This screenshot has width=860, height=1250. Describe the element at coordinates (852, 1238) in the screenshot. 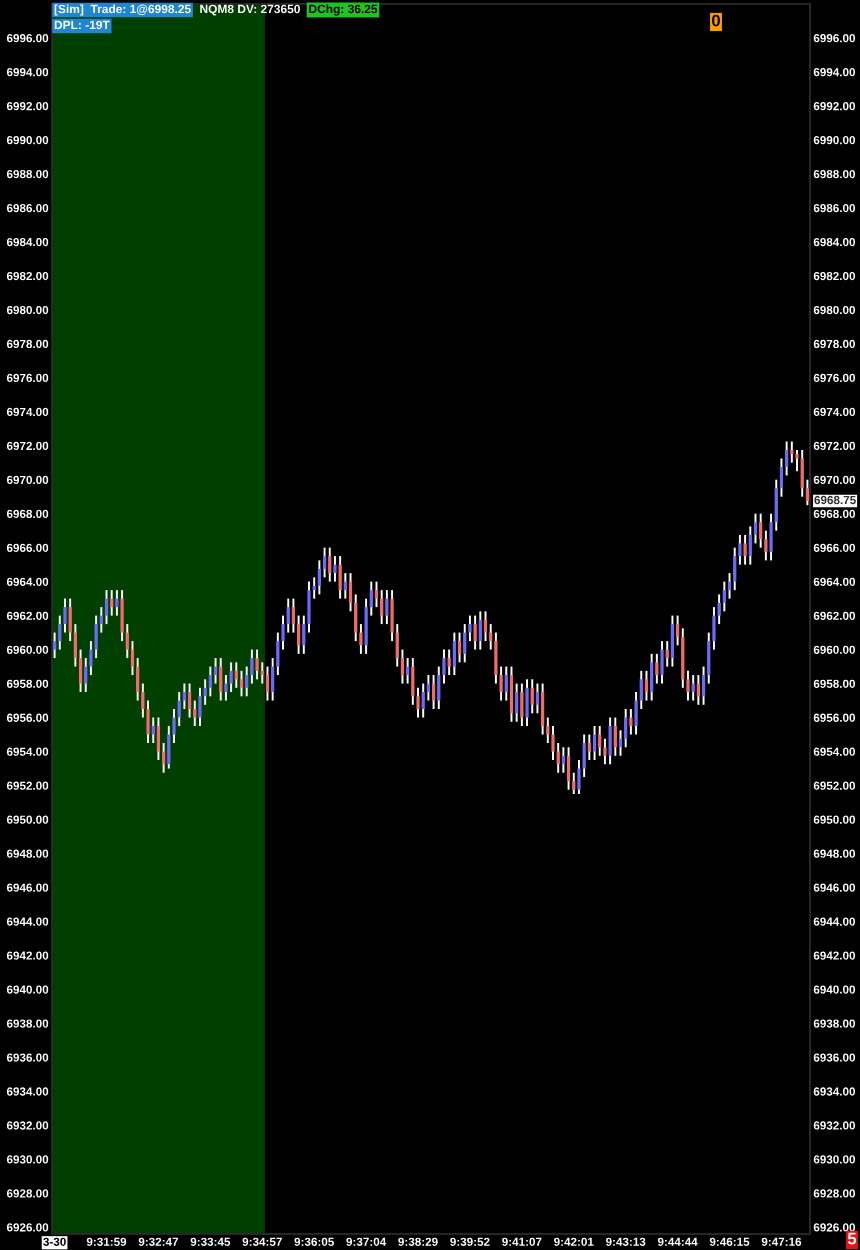

I see `text: 5` at that location.